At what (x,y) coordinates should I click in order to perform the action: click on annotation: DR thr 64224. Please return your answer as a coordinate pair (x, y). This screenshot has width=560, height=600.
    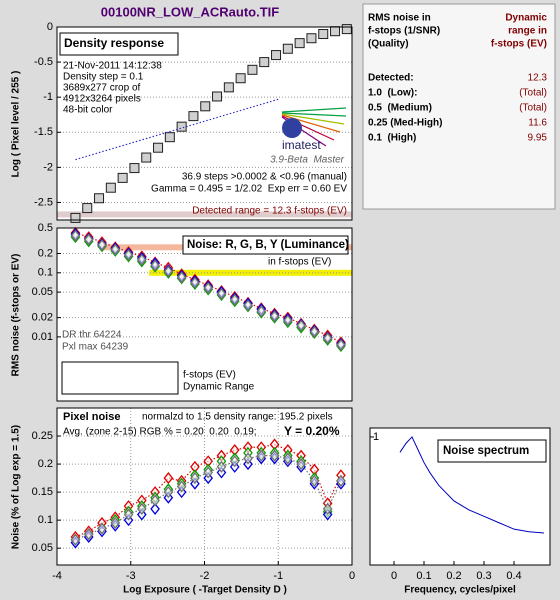
    Looking at the image, I should click on (92, 335).